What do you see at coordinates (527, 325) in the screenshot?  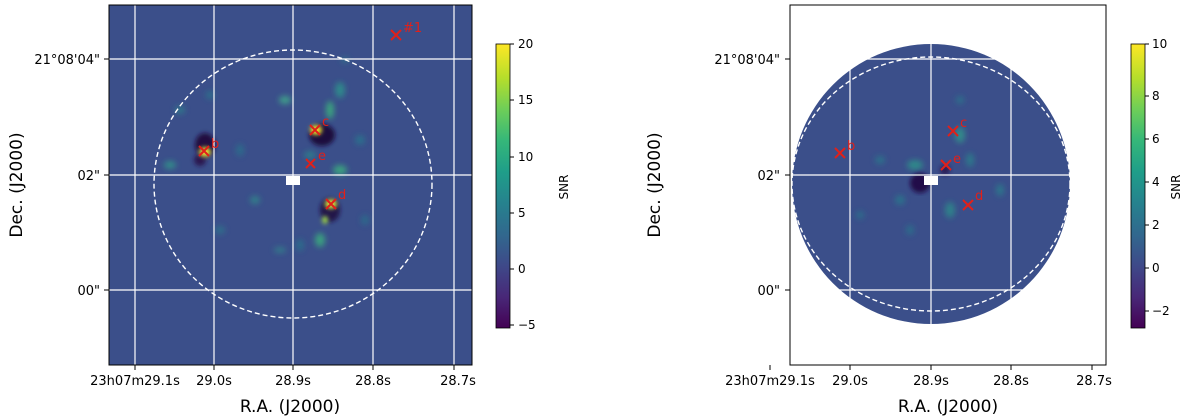 I see `svg-text: −5` at bounding box center [527, 325].